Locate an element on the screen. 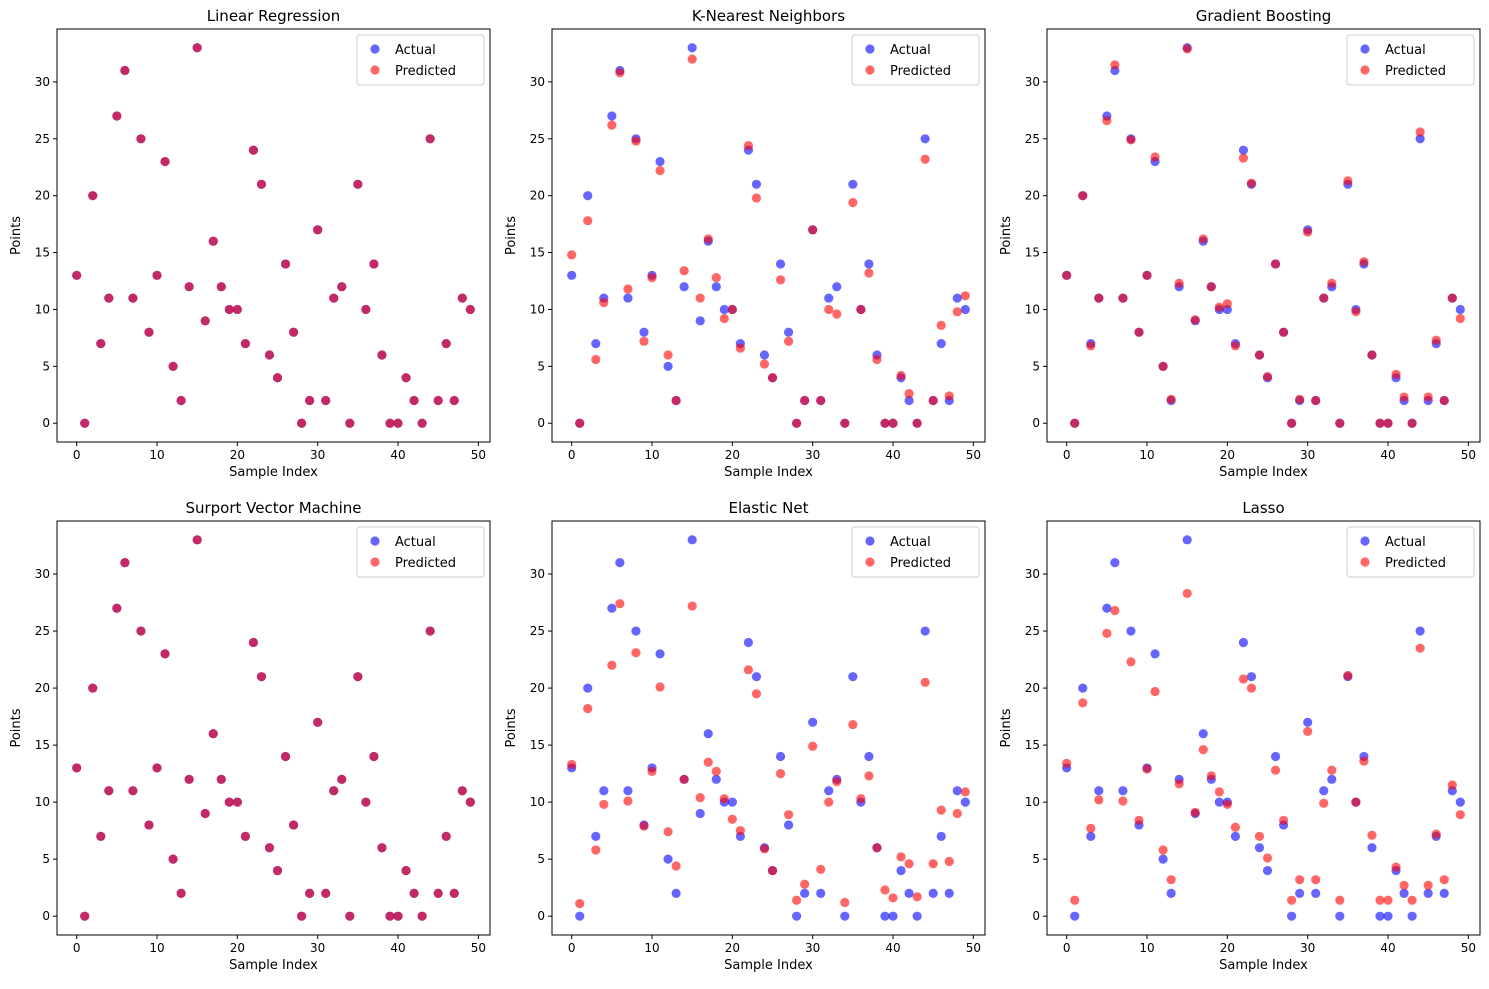 Image resolution: width=1489 pixels, height=989 pixels. y-tick-label: 30 is located at coordinates (1032, 82).